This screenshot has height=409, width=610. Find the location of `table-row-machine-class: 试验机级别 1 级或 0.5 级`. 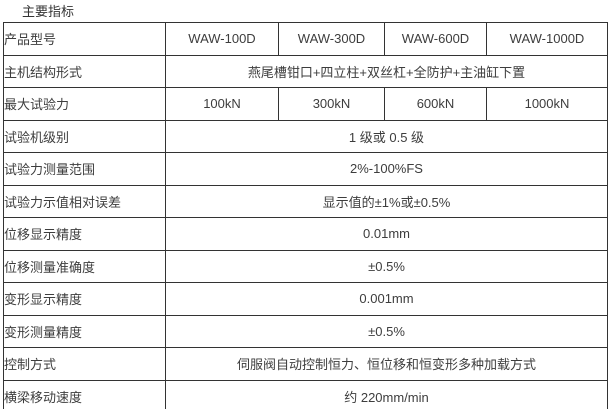

table-row-machine-class: 试验机级别 1 级或 0.5 级 is located at coordinates (305, 136).